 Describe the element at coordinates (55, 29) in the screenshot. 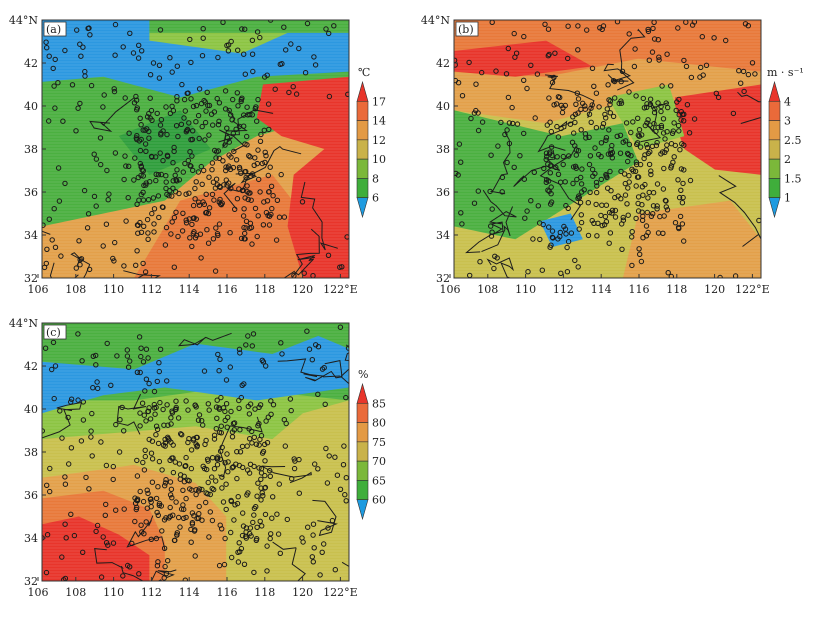

I see `panel-label: (a)` at that location.